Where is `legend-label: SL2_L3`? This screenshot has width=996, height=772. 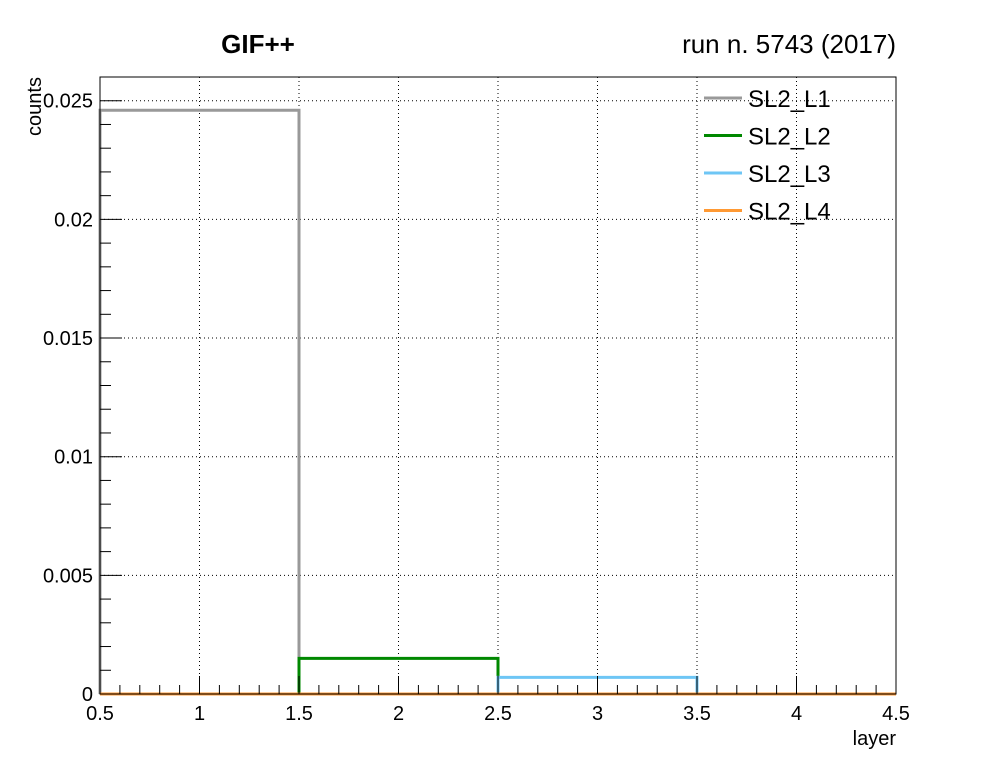 legend-label: SL2_L3 is located at coordinates (789, 174).